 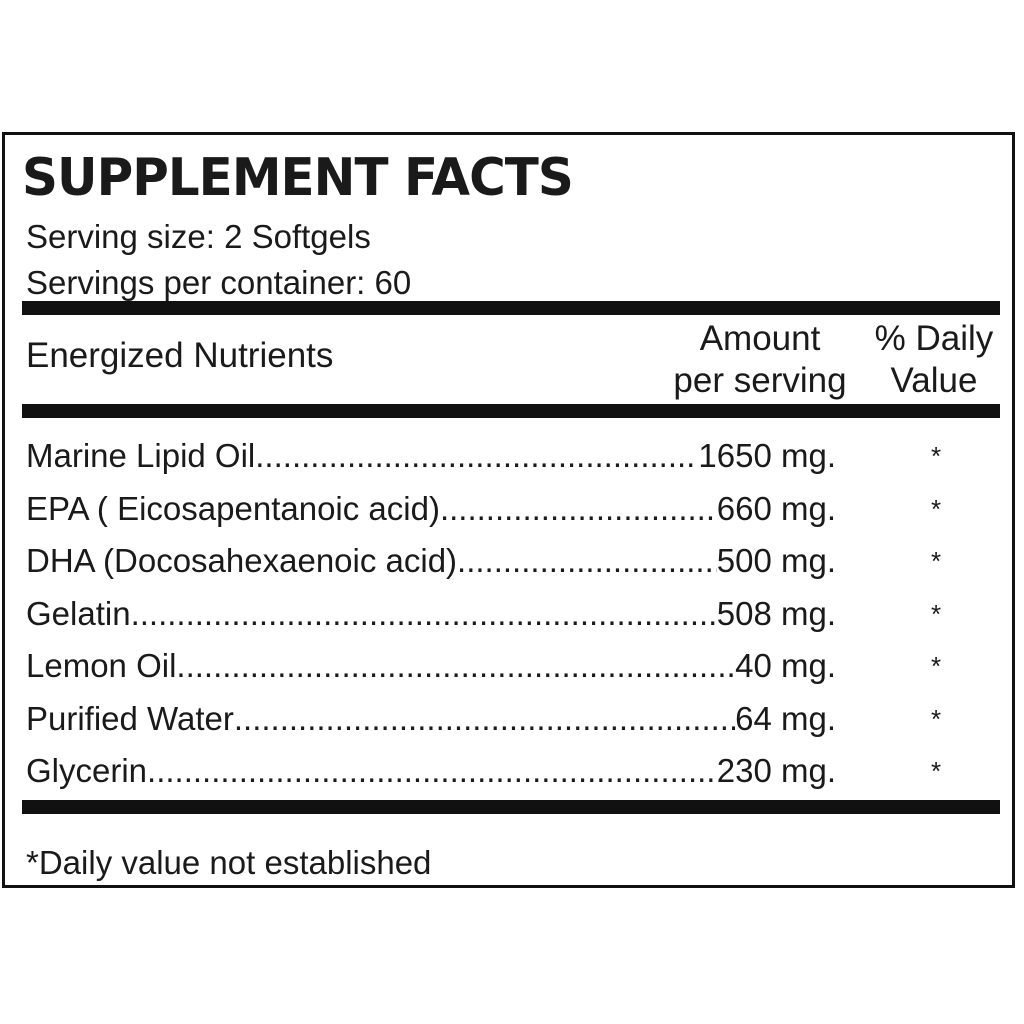 I want to click on nutrient-row: Purified Water 64 mg. *, so click(x=506, y=723).